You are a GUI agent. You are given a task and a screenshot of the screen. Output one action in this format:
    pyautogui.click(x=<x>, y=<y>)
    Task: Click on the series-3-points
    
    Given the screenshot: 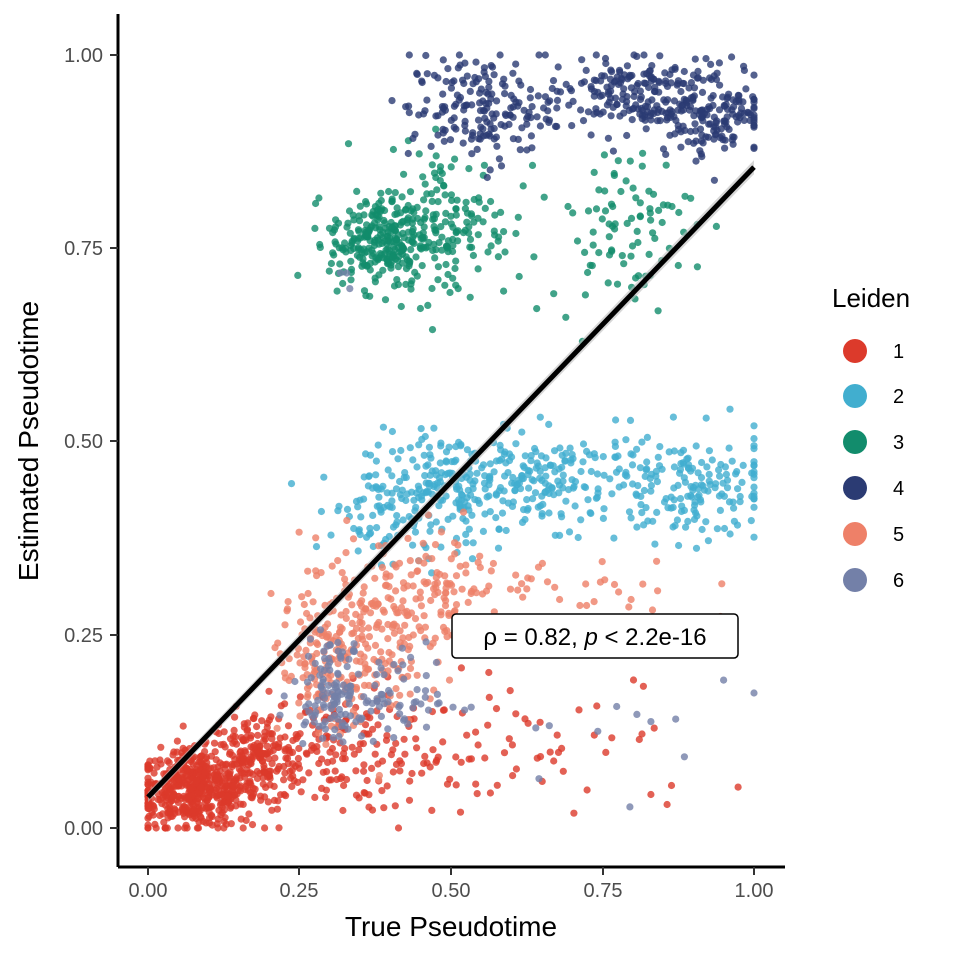 What is the action you would take?
    pyautogui.click(x=507, y=235)
    